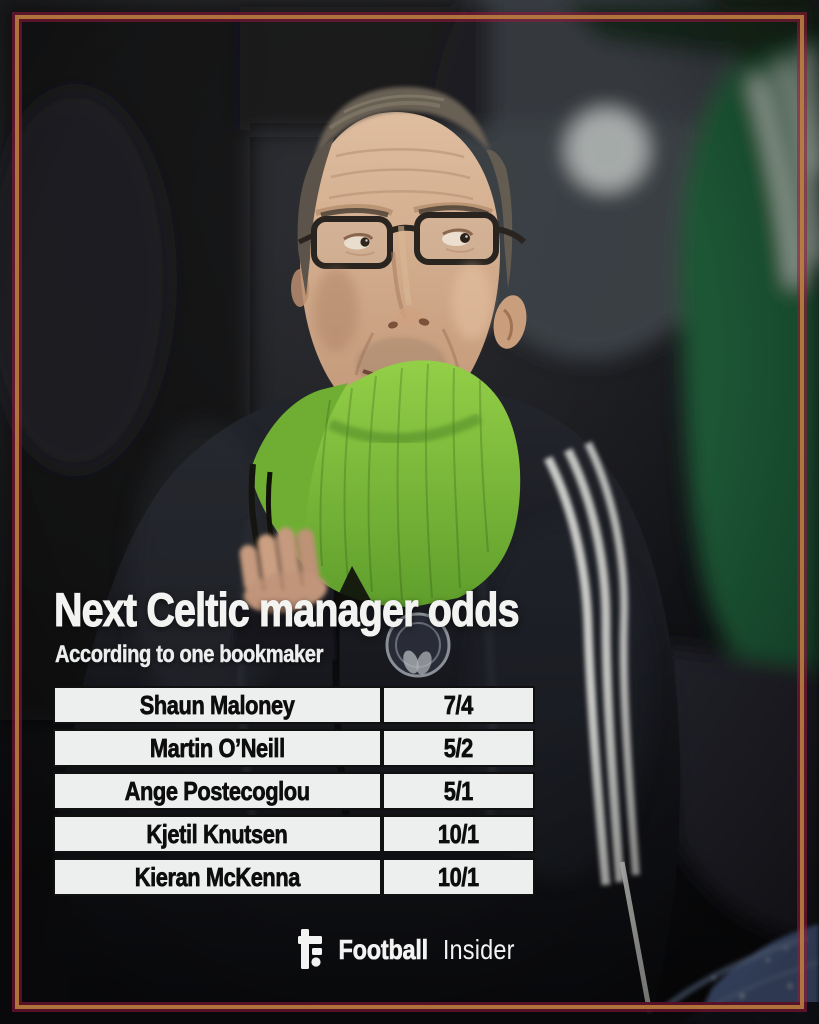  I want to click on manager-name-cell: Kieran McKenna, so click(217, 877).